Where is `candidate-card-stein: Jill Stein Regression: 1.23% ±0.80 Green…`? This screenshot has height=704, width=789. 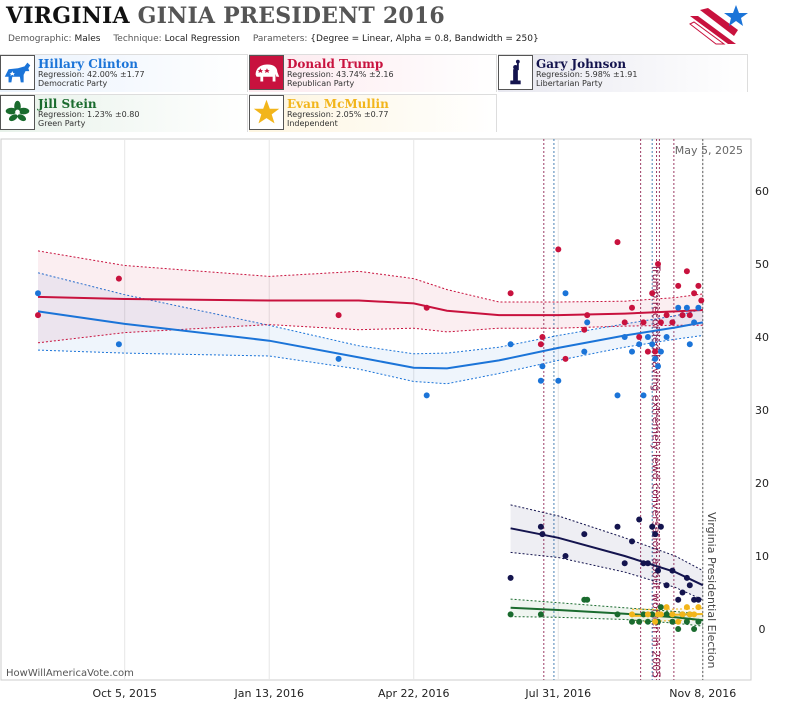
candidate-card-stein: Jill Stein Regression: 1.23% ±0.80 Green… is located at coordinates (124, 113).